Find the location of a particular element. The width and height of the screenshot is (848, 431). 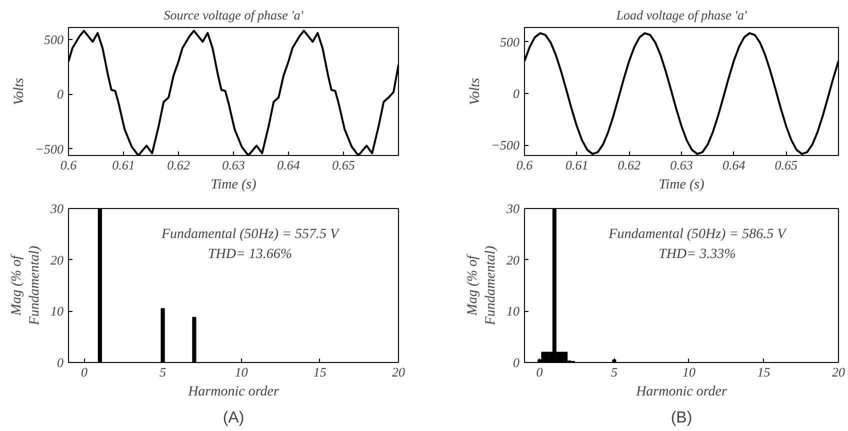

annotation: THD= 3.33% is located at coordinates (697, 254).